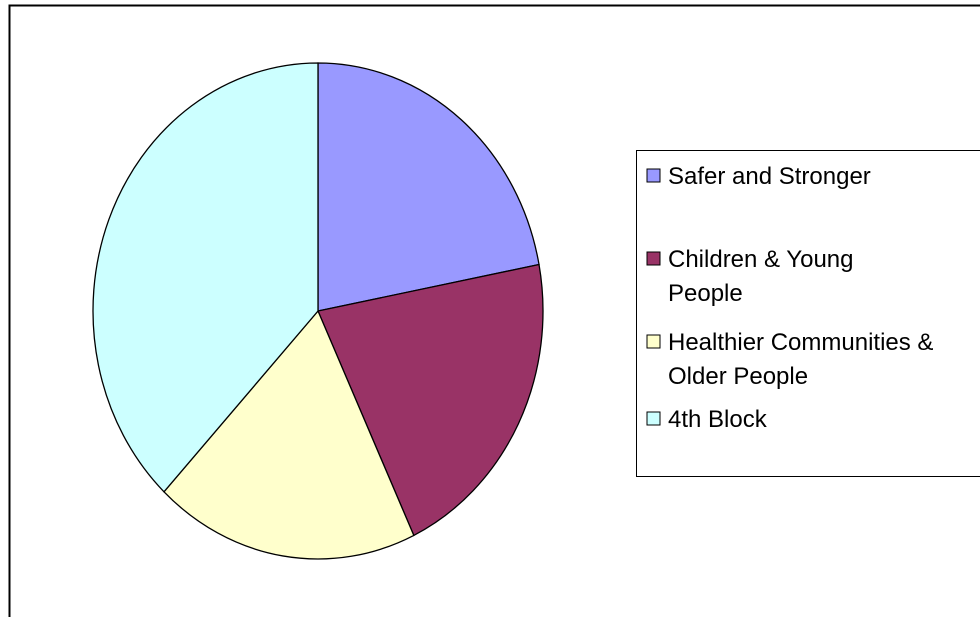  Describe the element at coordinates (800, 359) in the screenshot. I see `legend-label-3: Healthier Communities & Older People` at that location.